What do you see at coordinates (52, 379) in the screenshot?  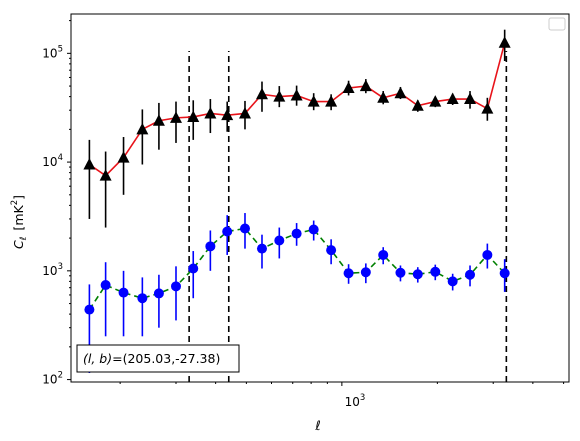 I see `y-tick-label: 10²` at bounding box center [52, 379].